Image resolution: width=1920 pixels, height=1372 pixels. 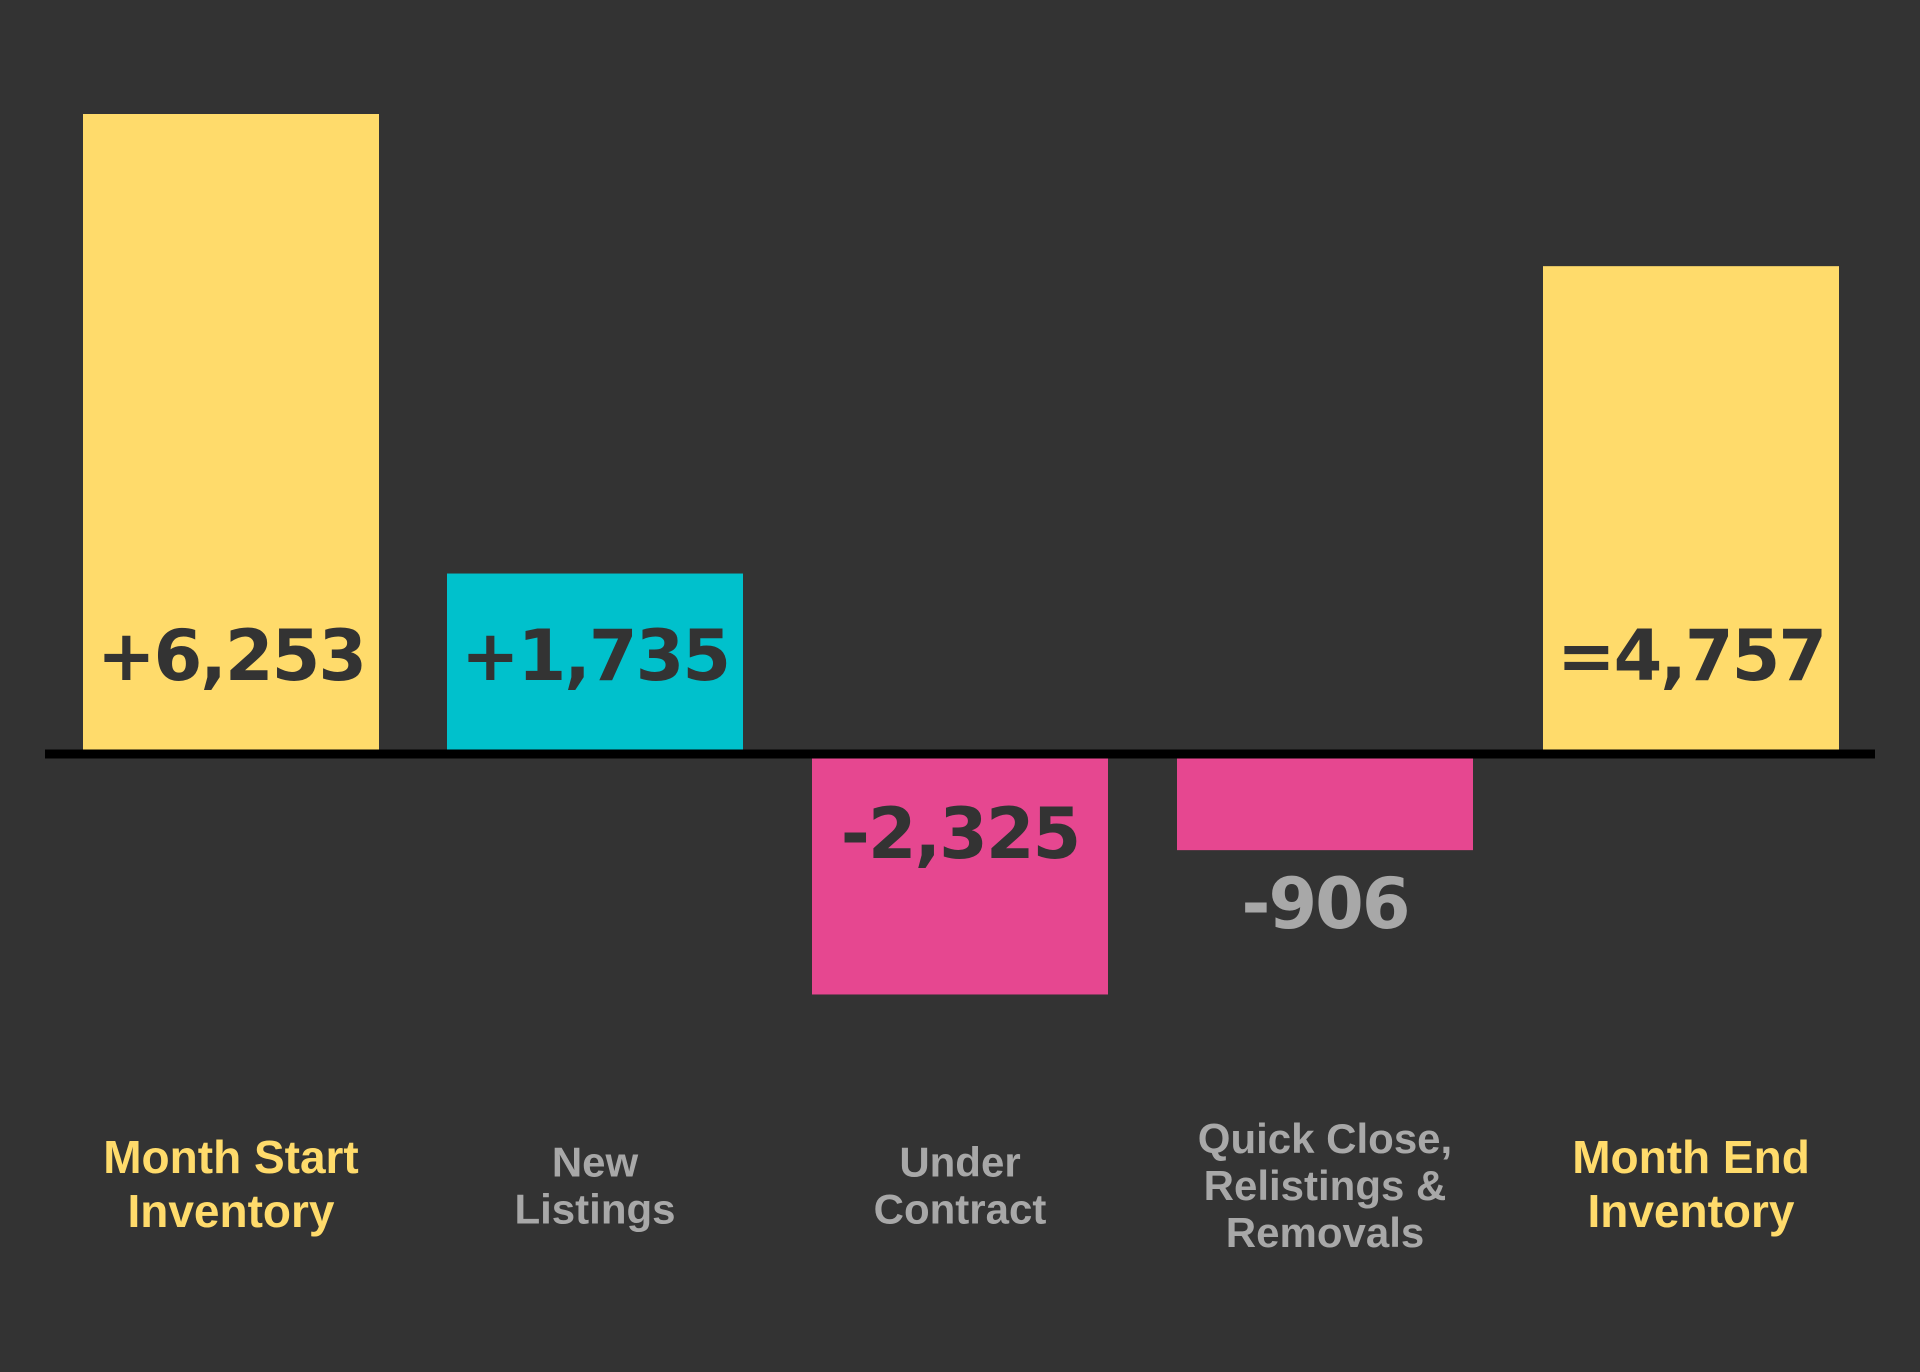 I want to click on category-label-line: Month Start, so click(x=231, y=1157).